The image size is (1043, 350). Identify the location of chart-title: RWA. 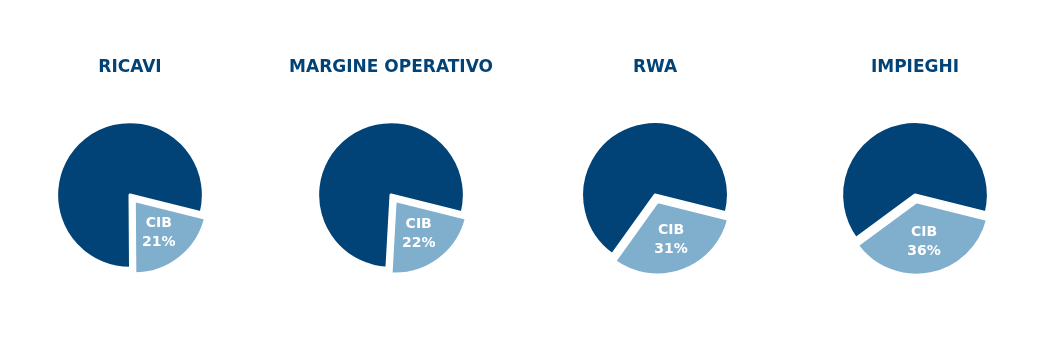
(655, 65).